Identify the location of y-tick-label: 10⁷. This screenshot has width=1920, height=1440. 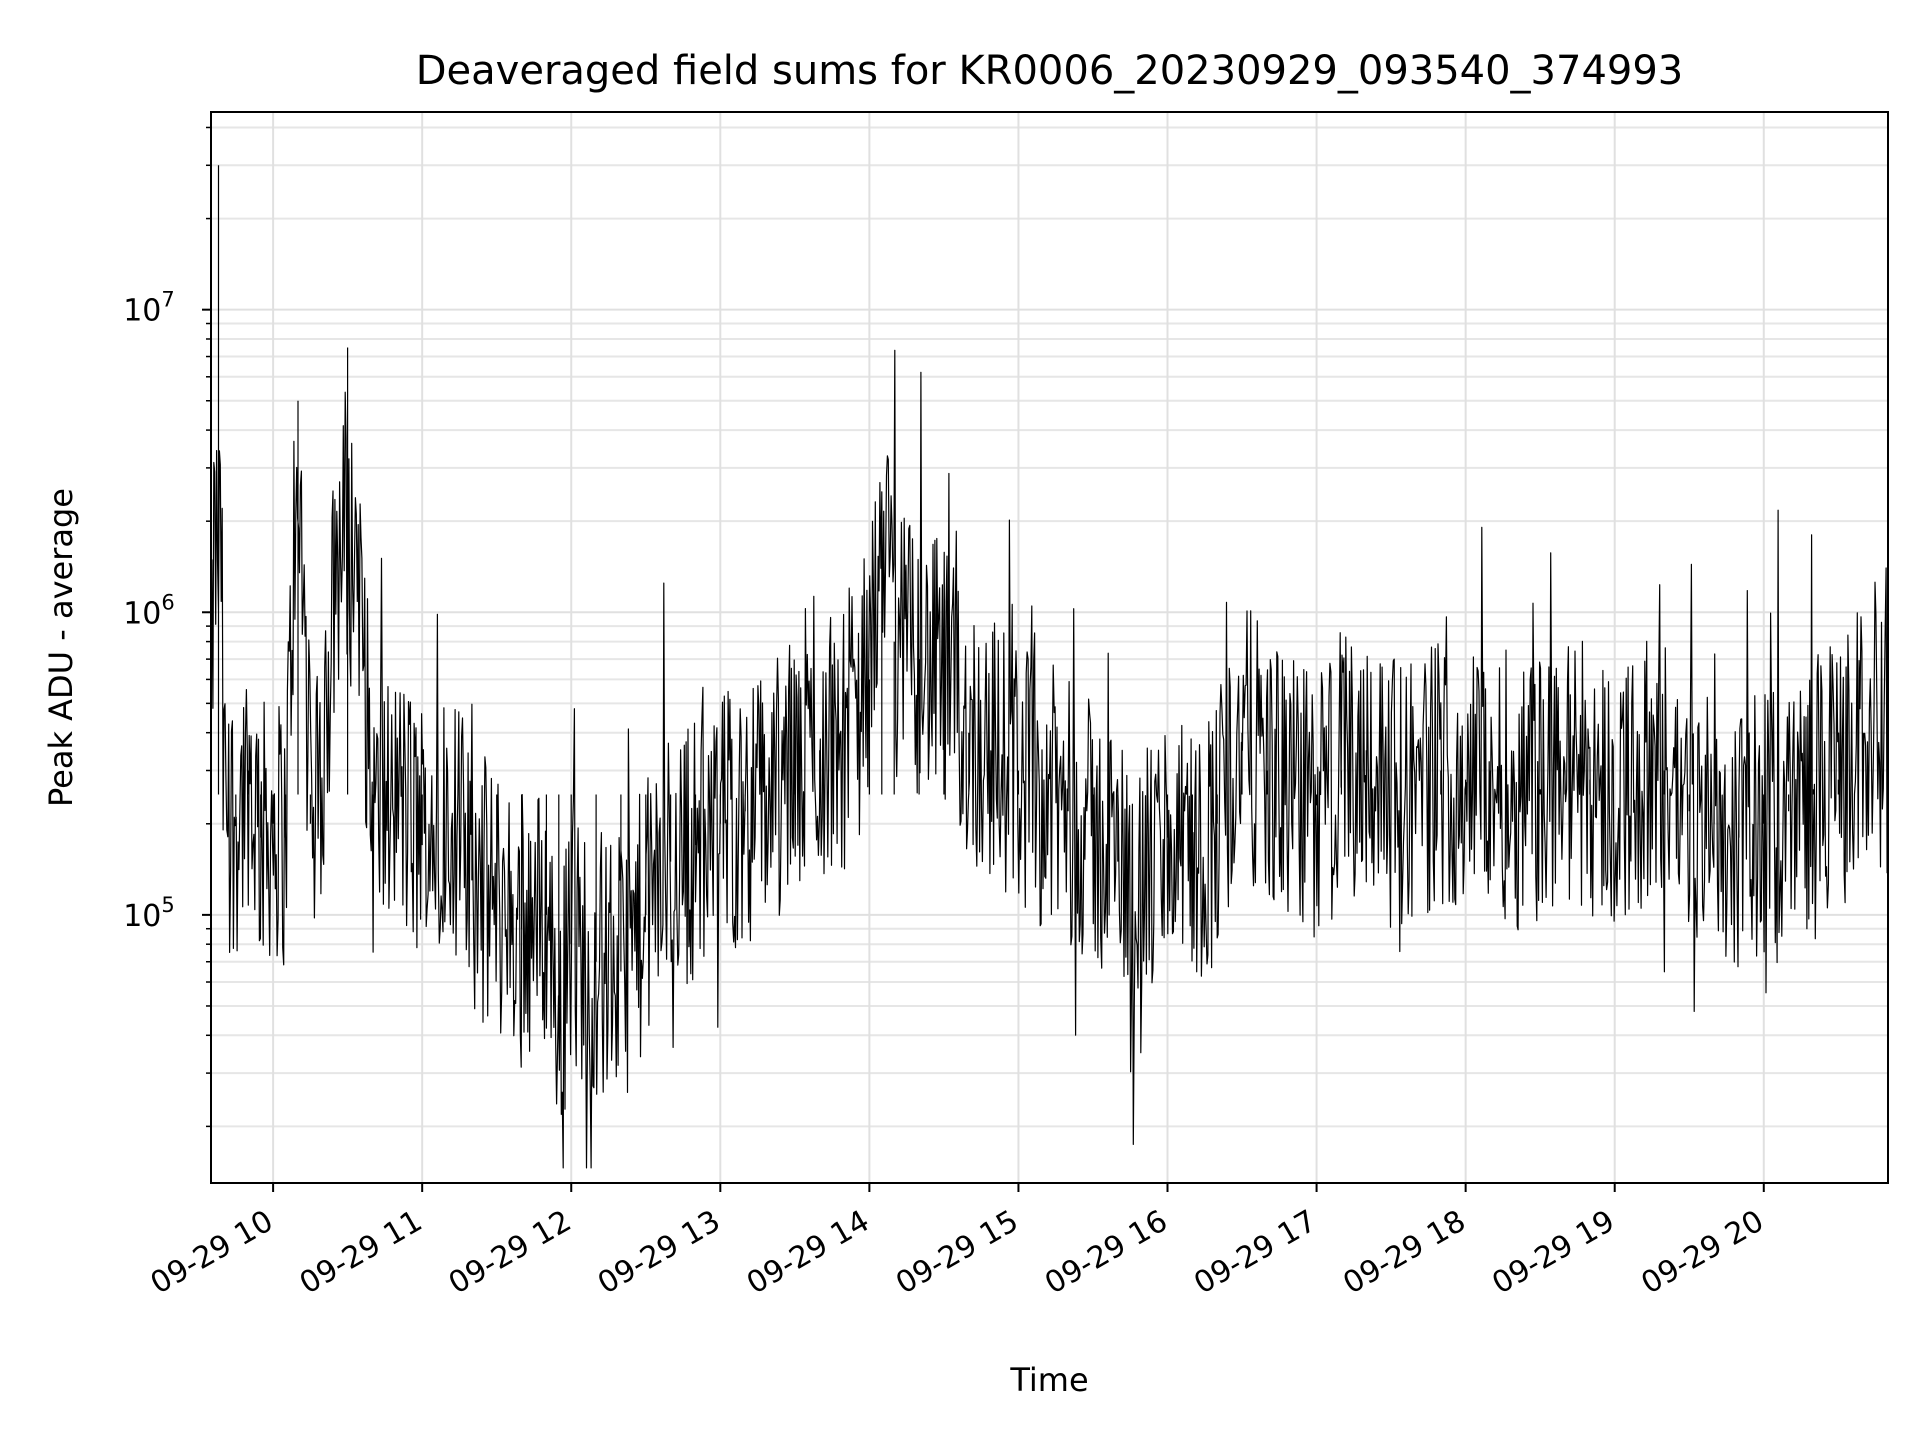
(149, 308).